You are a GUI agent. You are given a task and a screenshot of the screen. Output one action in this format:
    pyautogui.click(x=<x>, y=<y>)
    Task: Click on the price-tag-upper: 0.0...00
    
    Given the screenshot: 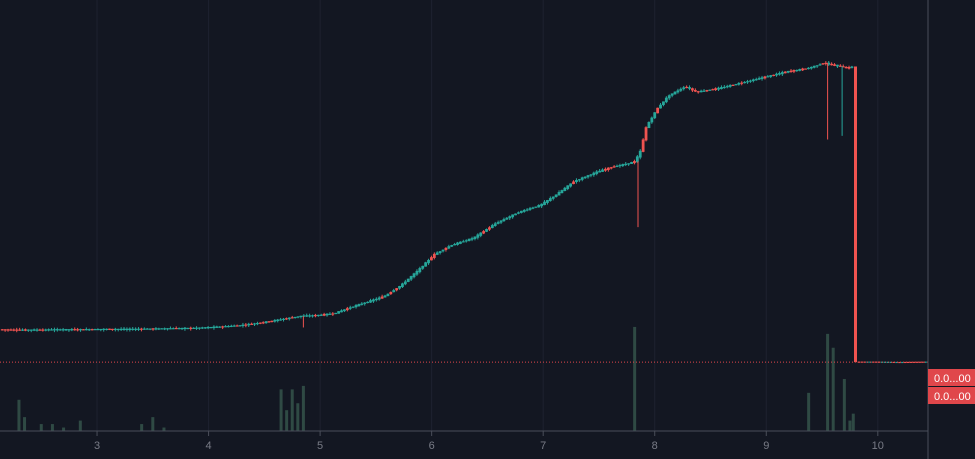 What is the action you would take?
    pyautogui.click(x=951, y=377)
    